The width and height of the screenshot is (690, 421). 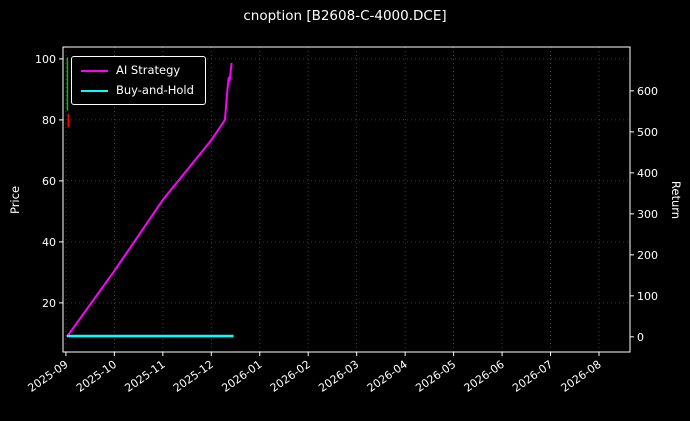 What do you see at coordinates (676, 200) in the screenshot?
I see `right-axis-label: Return` at bounding box center [676, 200].